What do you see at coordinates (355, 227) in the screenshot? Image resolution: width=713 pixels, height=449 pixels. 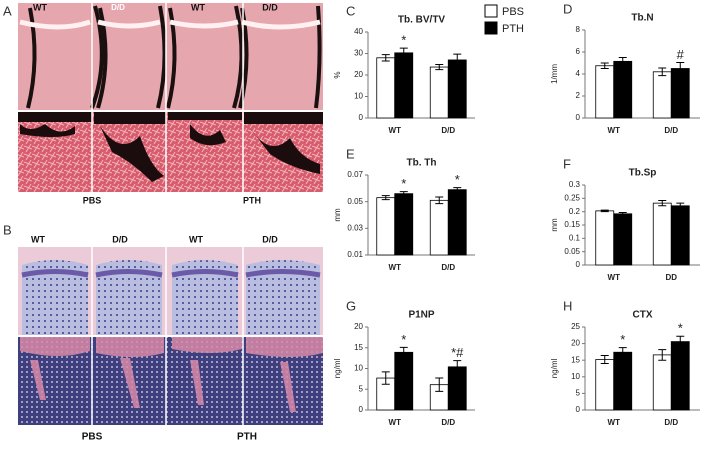 I see `y-tick-label: 0.03` at bounding box center [355, 227].